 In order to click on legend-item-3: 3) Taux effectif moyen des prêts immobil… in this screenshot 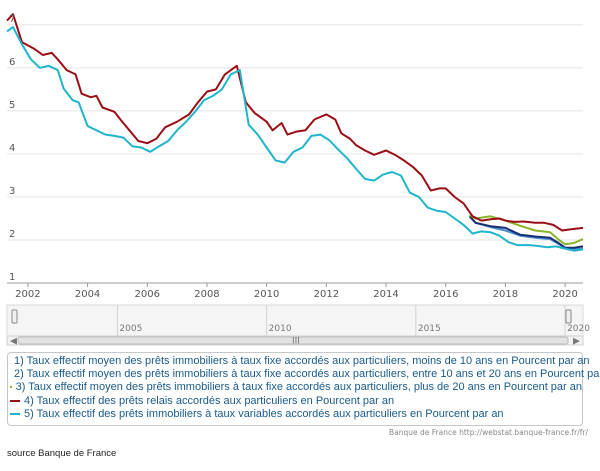, I will do `click(296, 387)`.